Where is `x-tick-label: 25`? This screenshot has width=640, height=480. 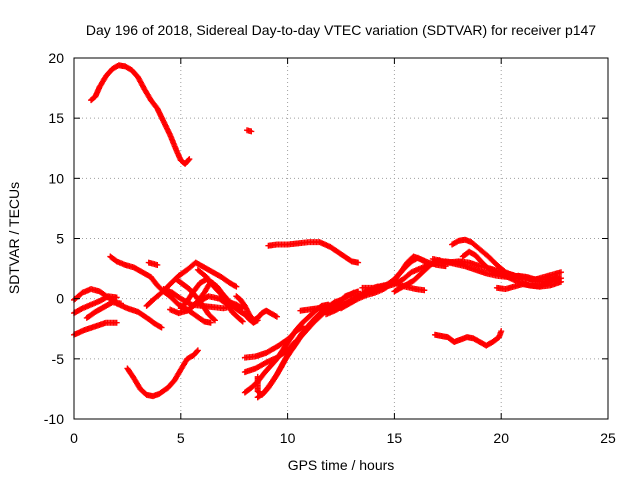 x-tick-label: 25 is located at coordinates (608, 438).